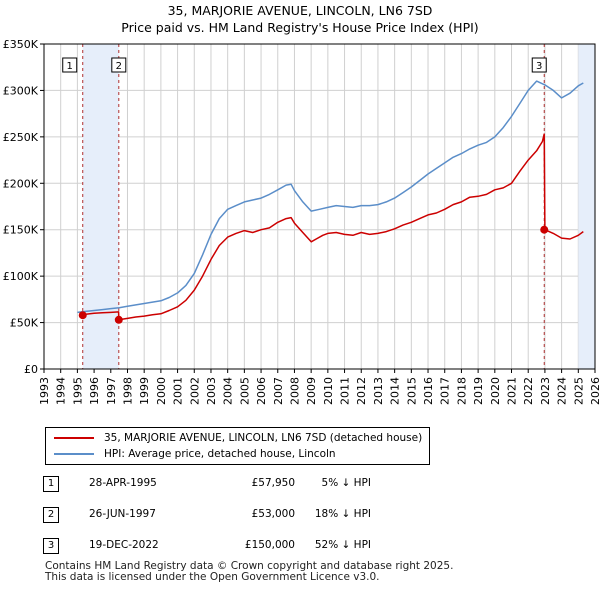  I want to click on x-tick-label: 2010, so click(328, 391).